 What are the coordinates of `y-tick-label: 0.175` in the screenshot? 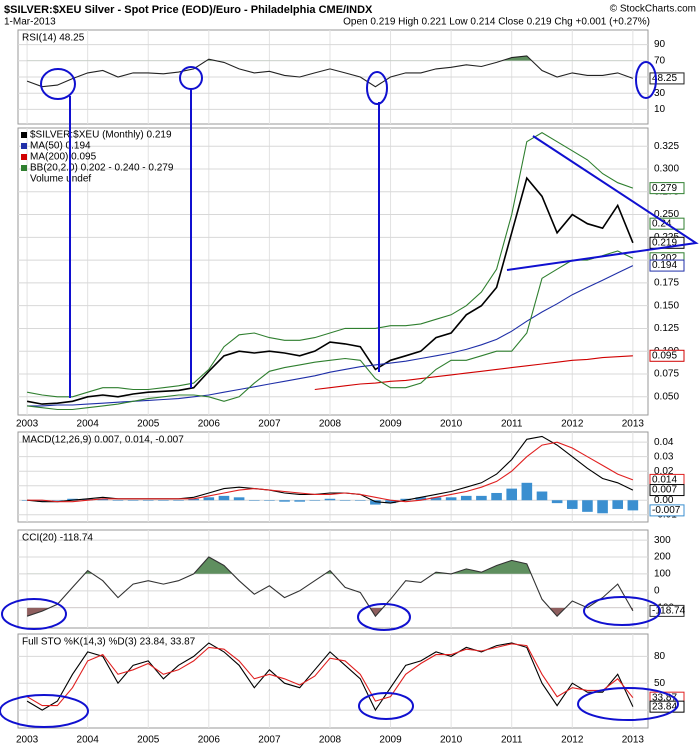 It's located at (666, 283).